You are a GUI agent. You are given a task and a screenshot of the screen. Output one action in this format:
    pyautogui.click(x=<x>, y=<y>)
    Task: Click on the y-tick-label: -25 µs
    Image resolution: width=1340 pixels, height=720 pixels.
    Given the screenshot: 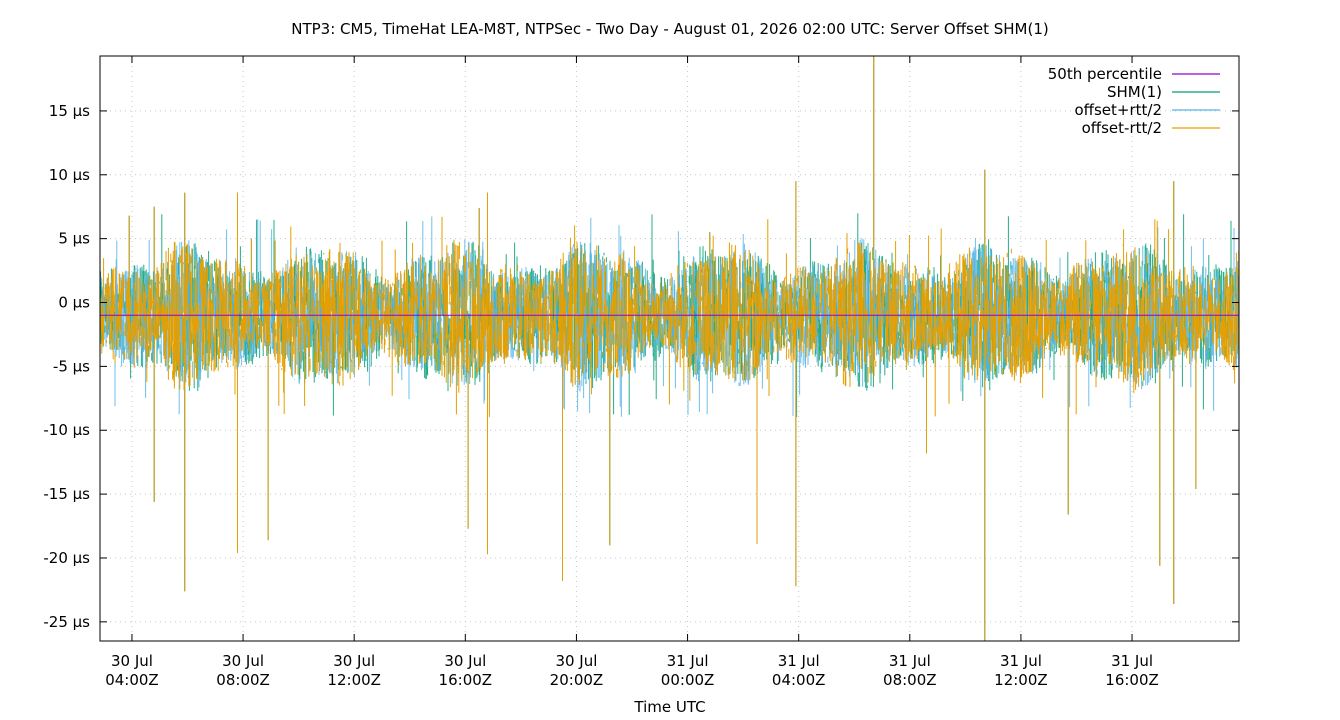 What is the action you would take?
    pyautogui.click(x=66, y=622)
    